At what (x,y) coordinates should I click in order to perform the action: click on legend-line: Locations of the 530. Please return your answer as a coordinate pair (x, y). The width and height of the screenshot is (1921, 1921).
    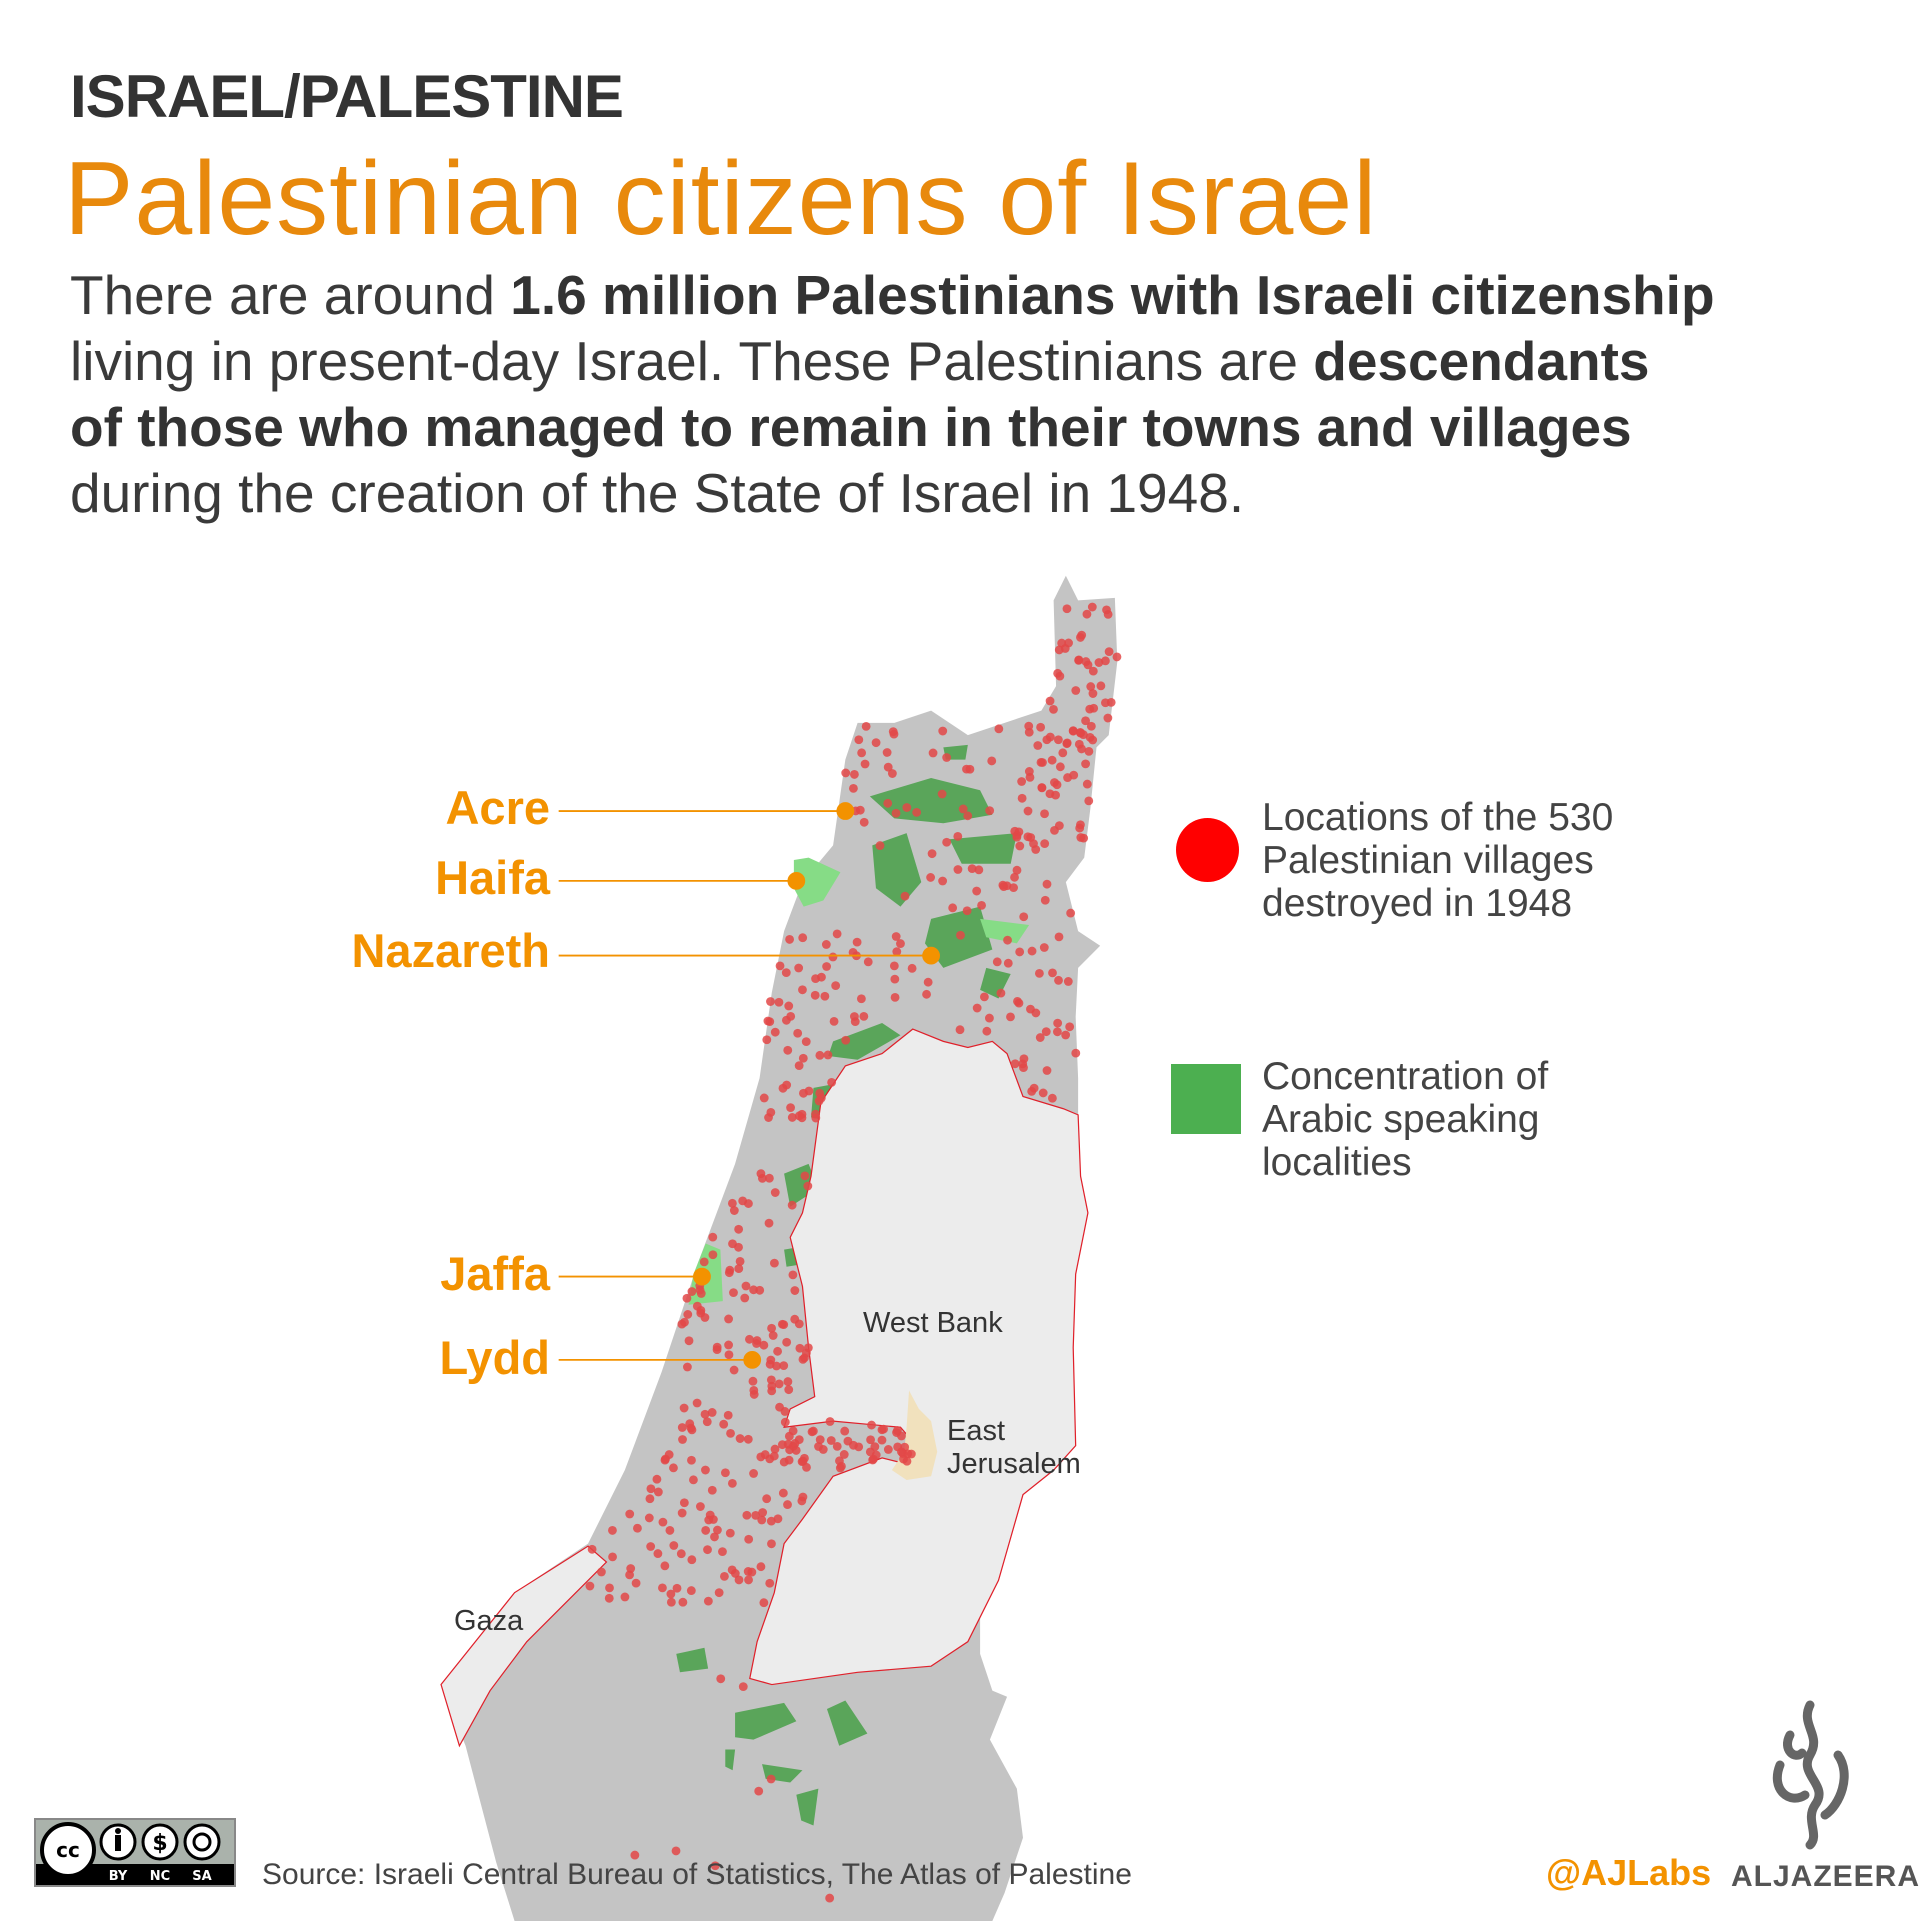
    Looking at the image, I should click on (1438, 817).